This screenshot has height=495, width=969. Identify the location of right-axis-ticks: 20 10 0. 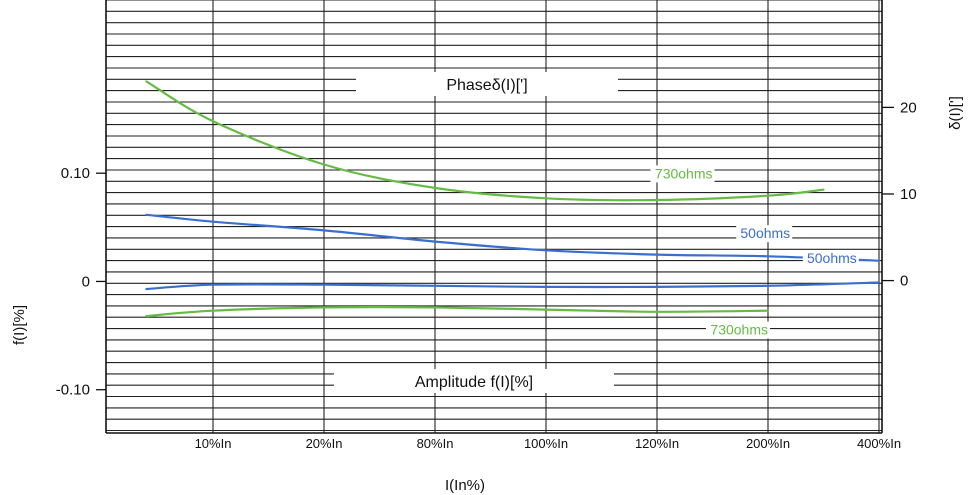
(899, 194).